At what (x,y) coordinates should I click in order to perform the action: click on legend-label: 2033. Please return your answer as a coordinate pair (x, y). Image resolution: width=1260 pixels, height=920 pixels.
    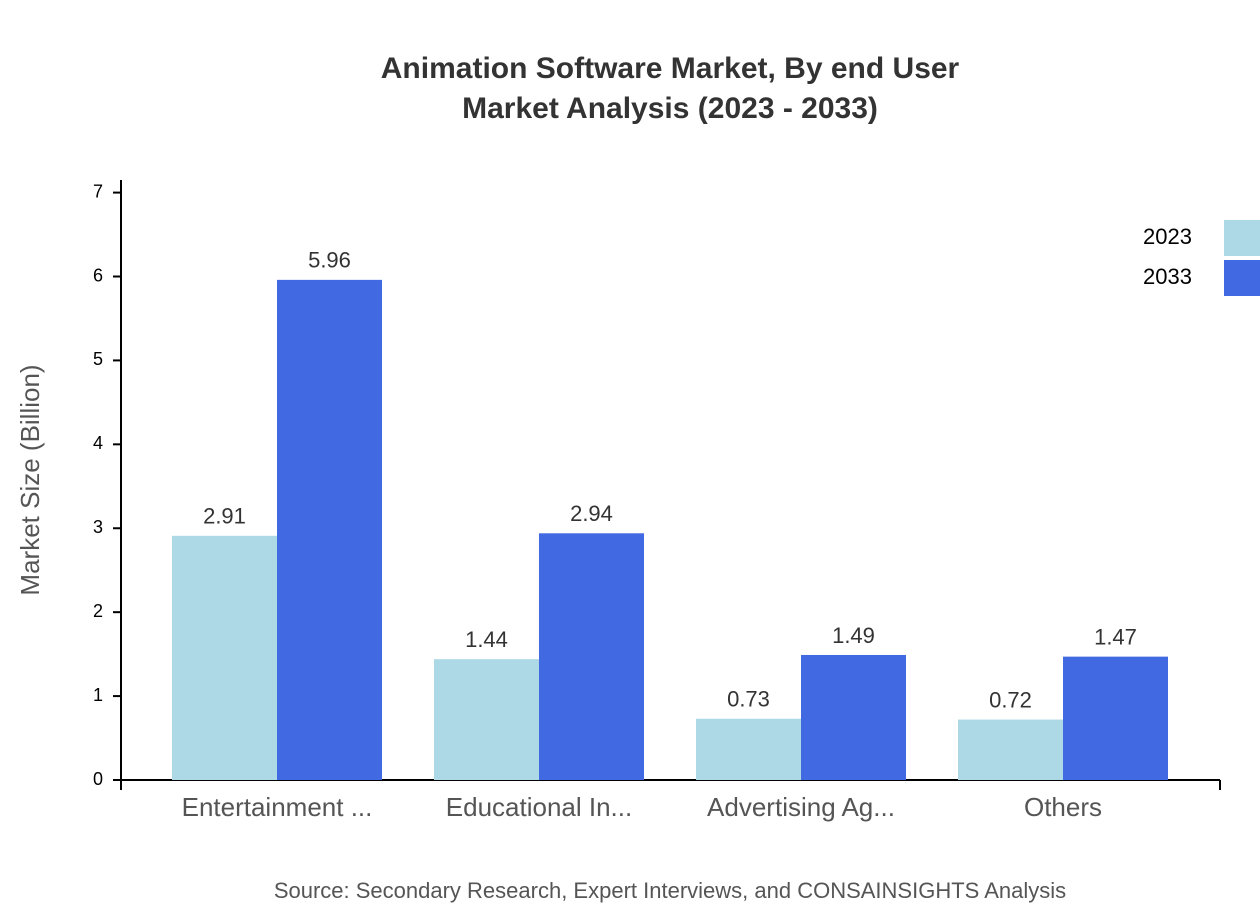
    Looking at the image, I should click on (1167, 276).